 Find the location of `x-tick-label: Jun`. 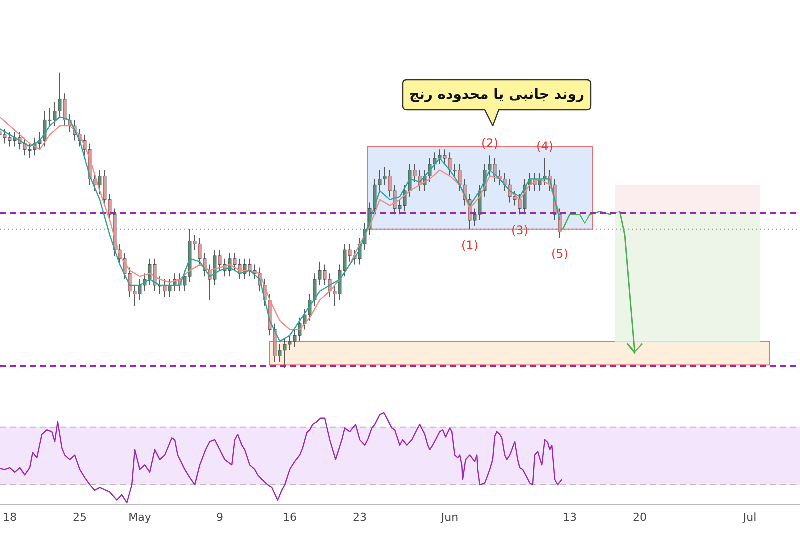

x-tick-label: Jun is located at coordinates (449, 517).